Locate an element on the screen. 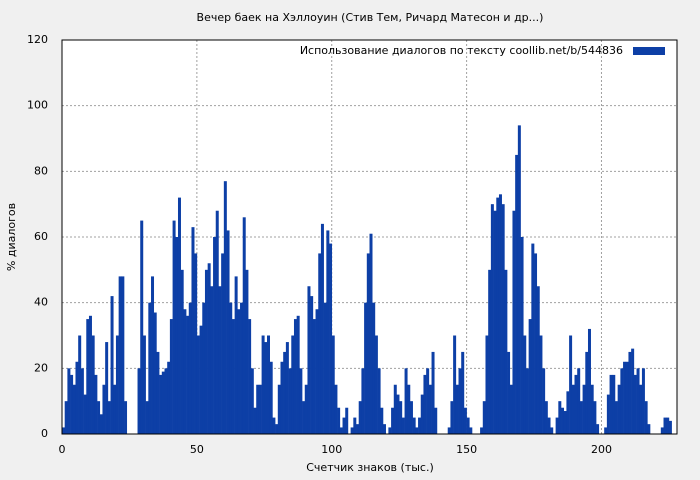 The image size is (700, 480). y-tick-label: 0 is located at coordinates (44, 433).